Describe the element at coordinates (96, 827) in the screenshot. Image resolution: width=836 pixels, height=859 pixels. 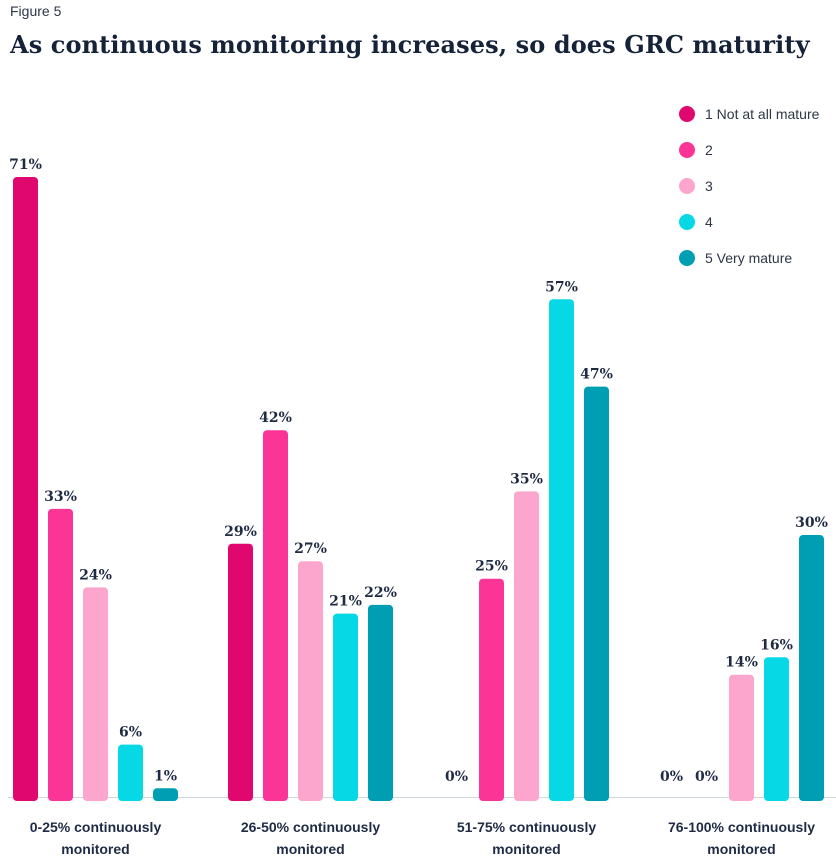
I see `category-label: 0-25% continuously` at that location.